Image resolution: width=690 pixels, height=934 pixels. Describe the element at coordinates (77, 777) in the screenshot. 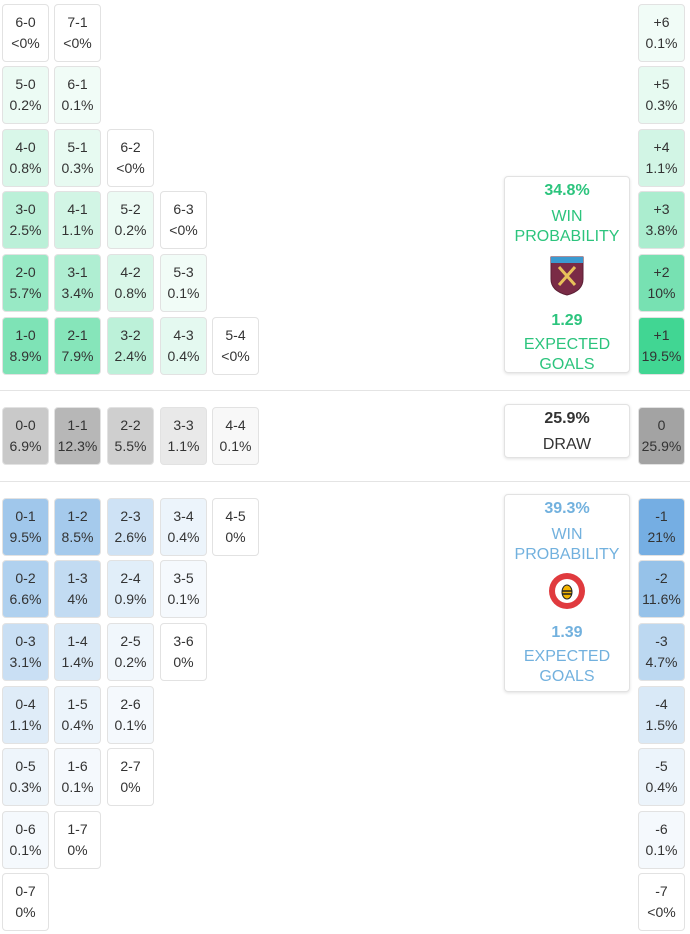

I see `score-cell: 1-6 0.1%` at that location.